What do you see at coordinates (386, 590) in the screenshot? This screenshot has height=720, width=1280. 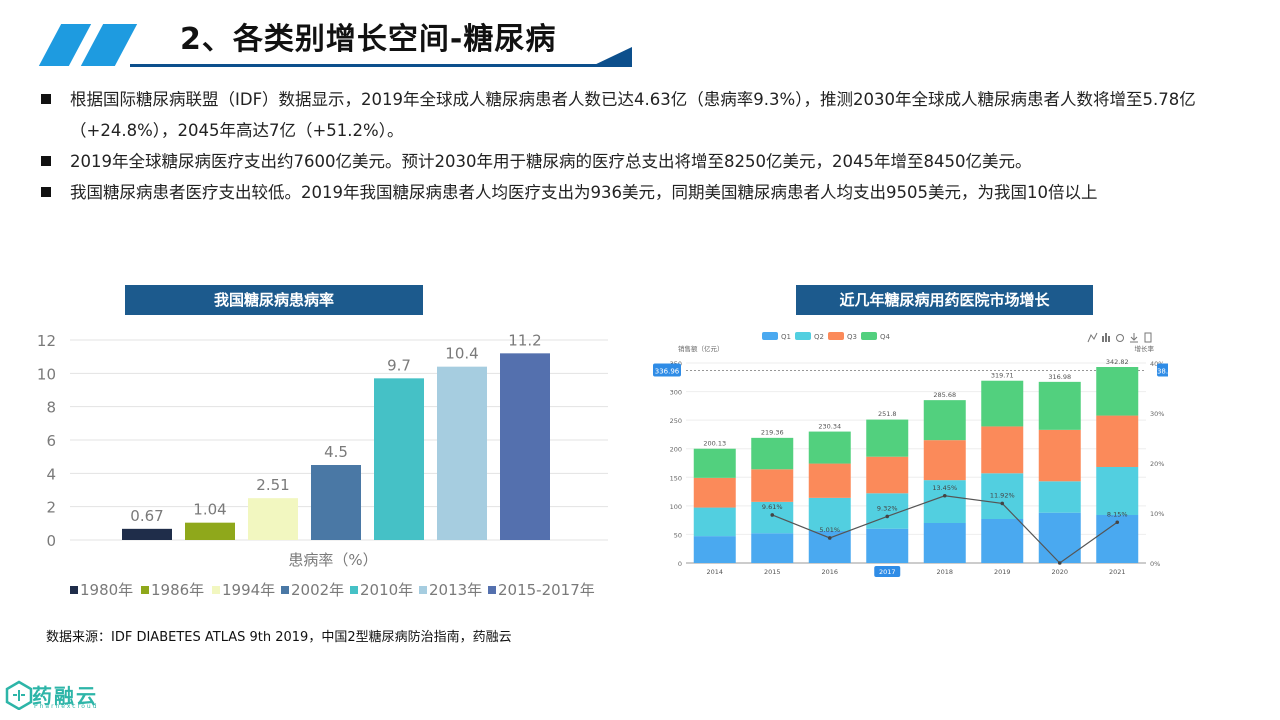 I see `legend-label: 2010年` at bounding box center [386, 590].